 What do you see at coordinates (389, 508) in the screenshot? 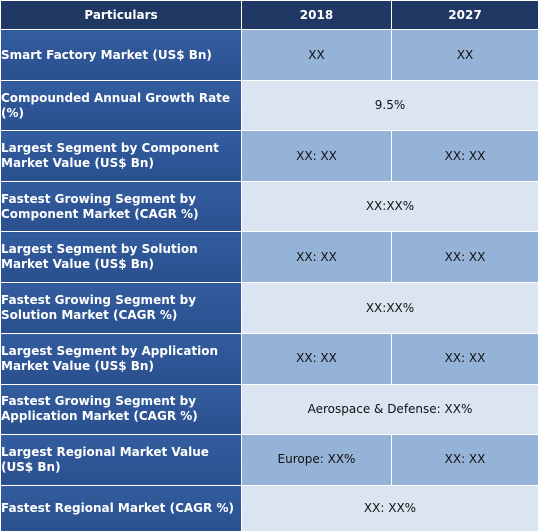
I see `merged-value: XX: XX%` at bounding box center [389, 508].